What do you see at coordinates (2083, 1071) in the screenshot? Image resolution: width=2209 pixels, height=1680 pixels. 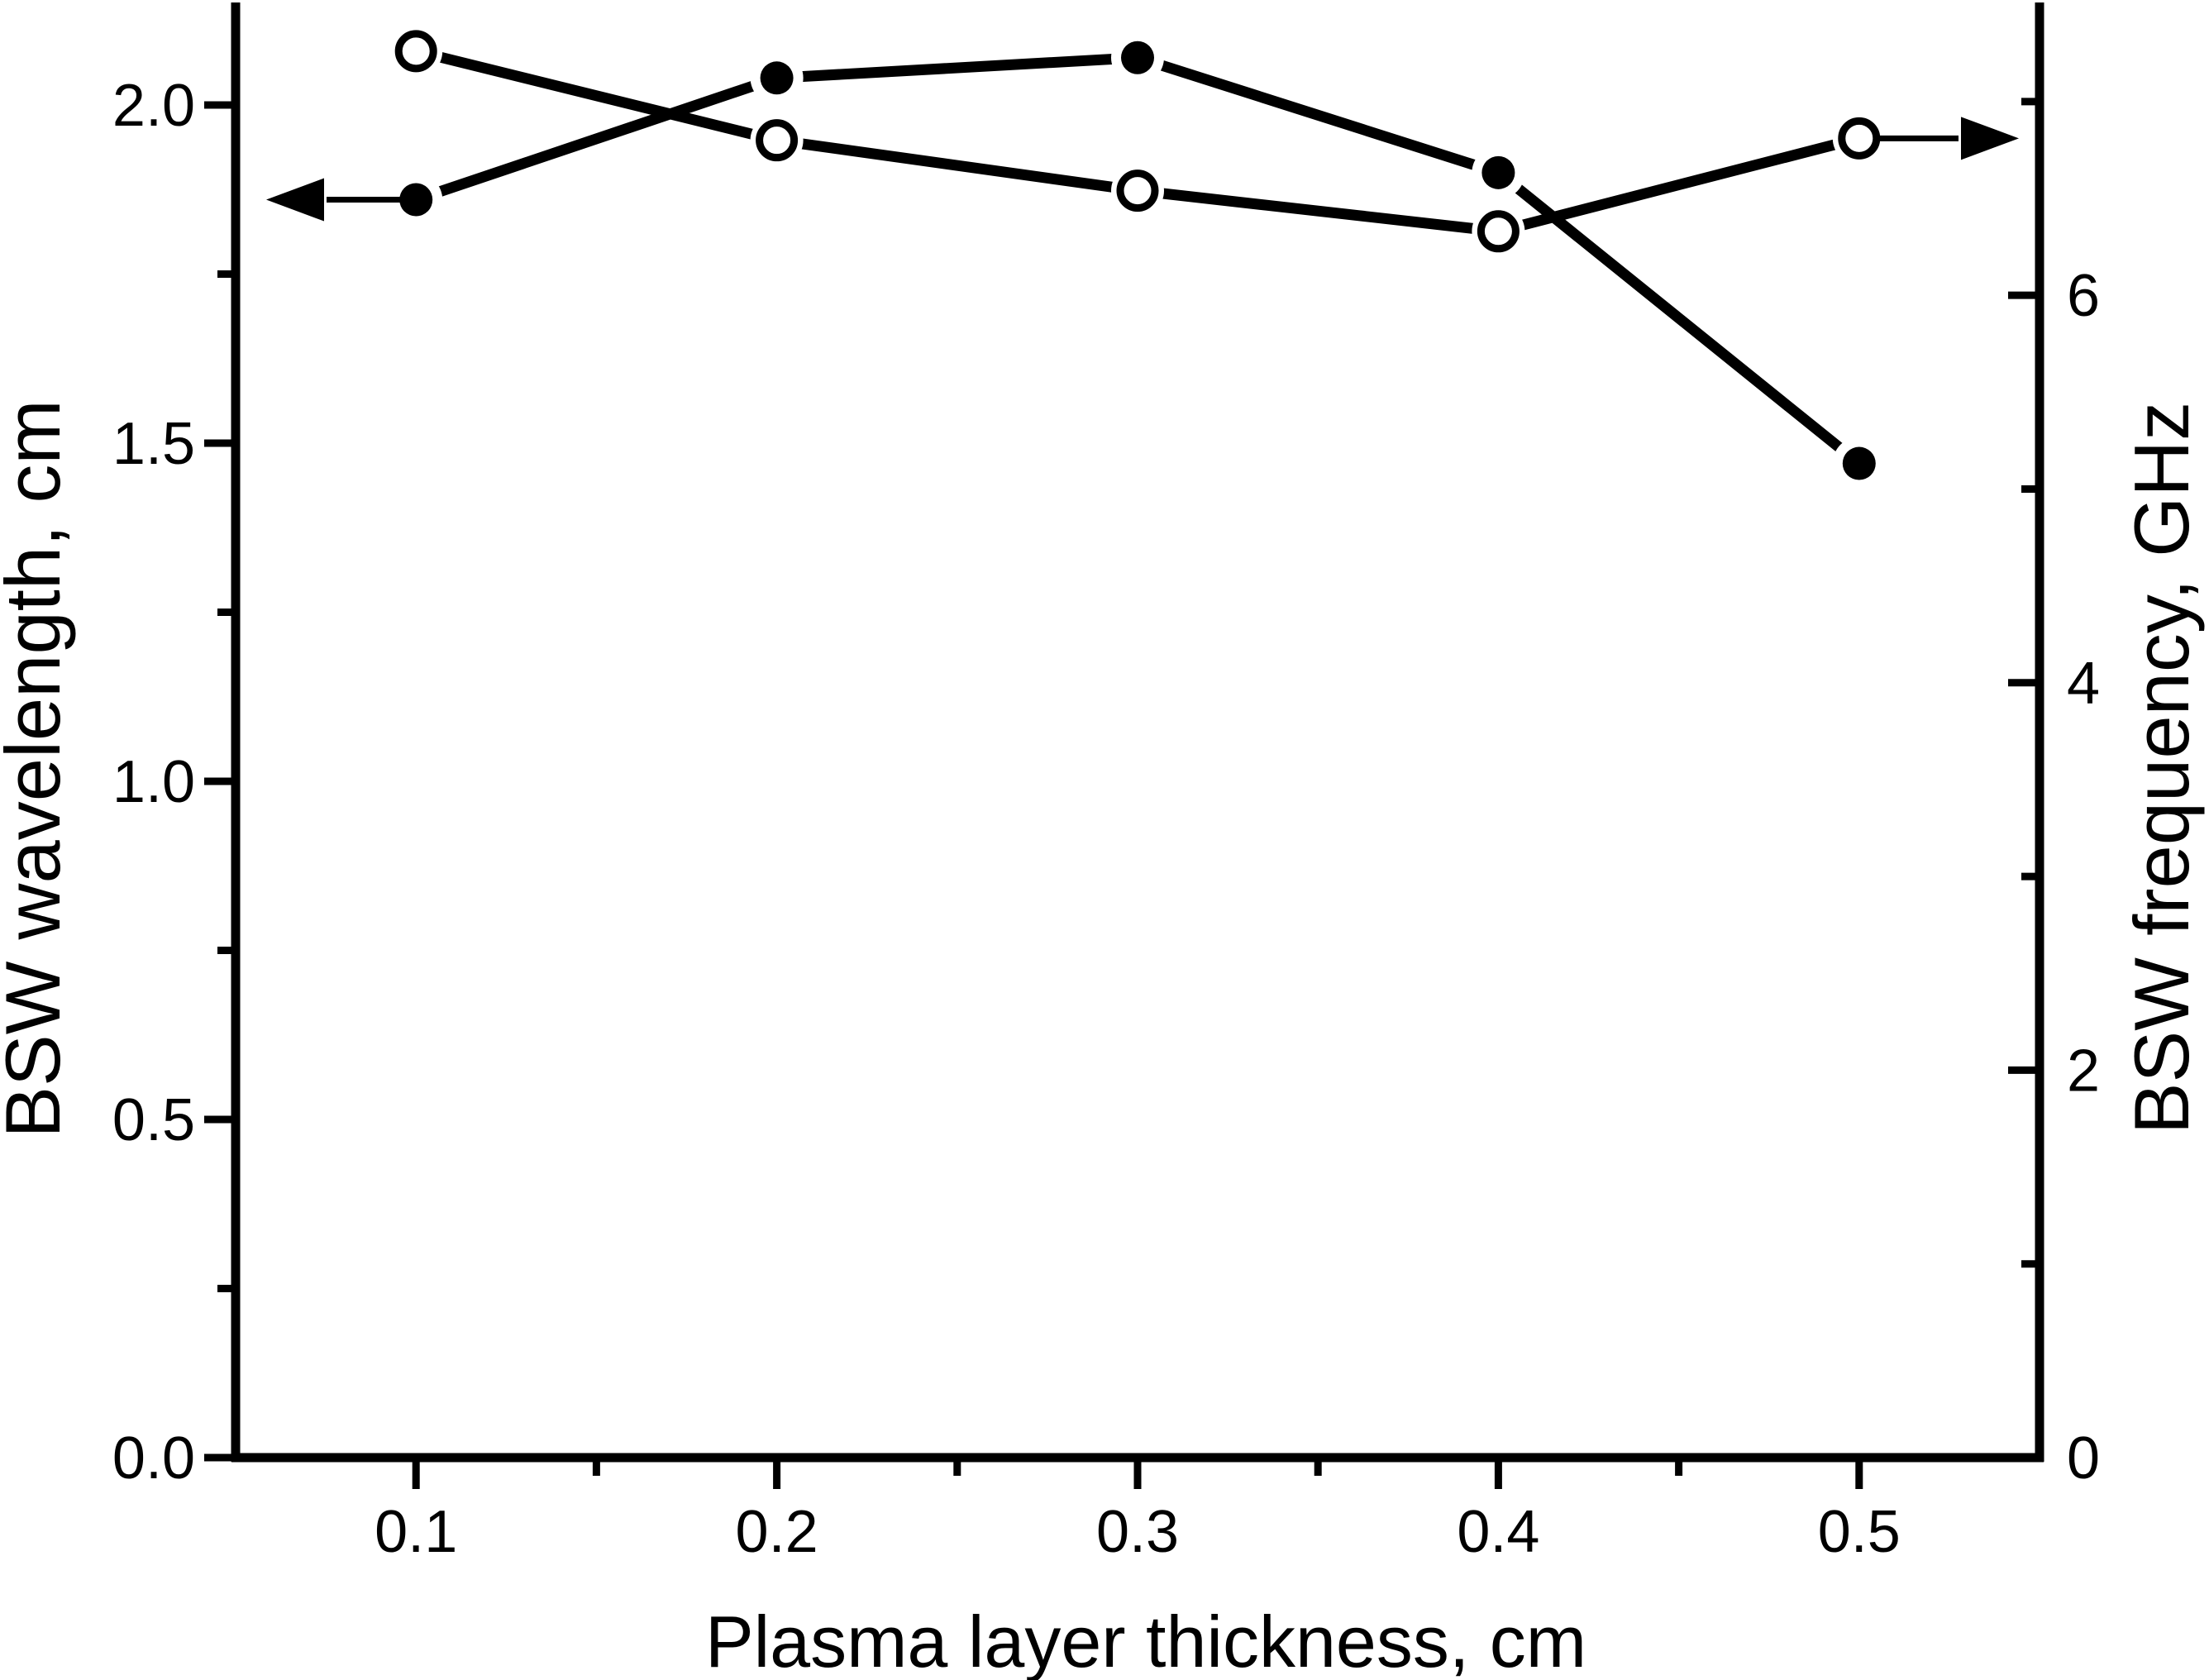 I see `right-tick-label: 2` at bounding box center [2083, 1071].